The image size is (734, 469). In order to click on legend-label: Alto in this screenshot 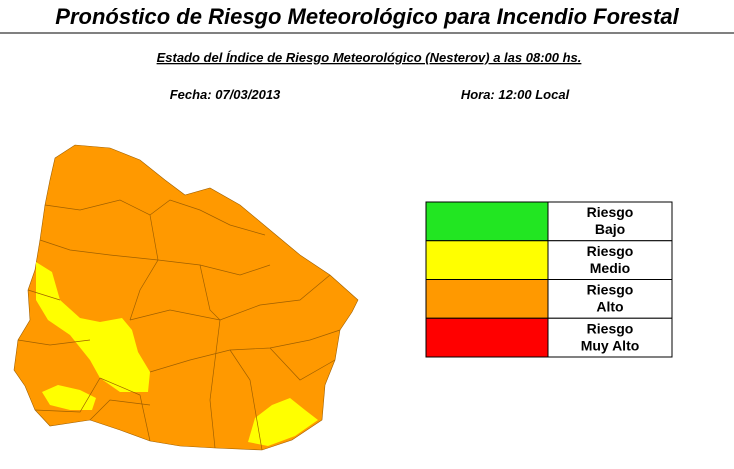, I will do `click(609, 307)`.